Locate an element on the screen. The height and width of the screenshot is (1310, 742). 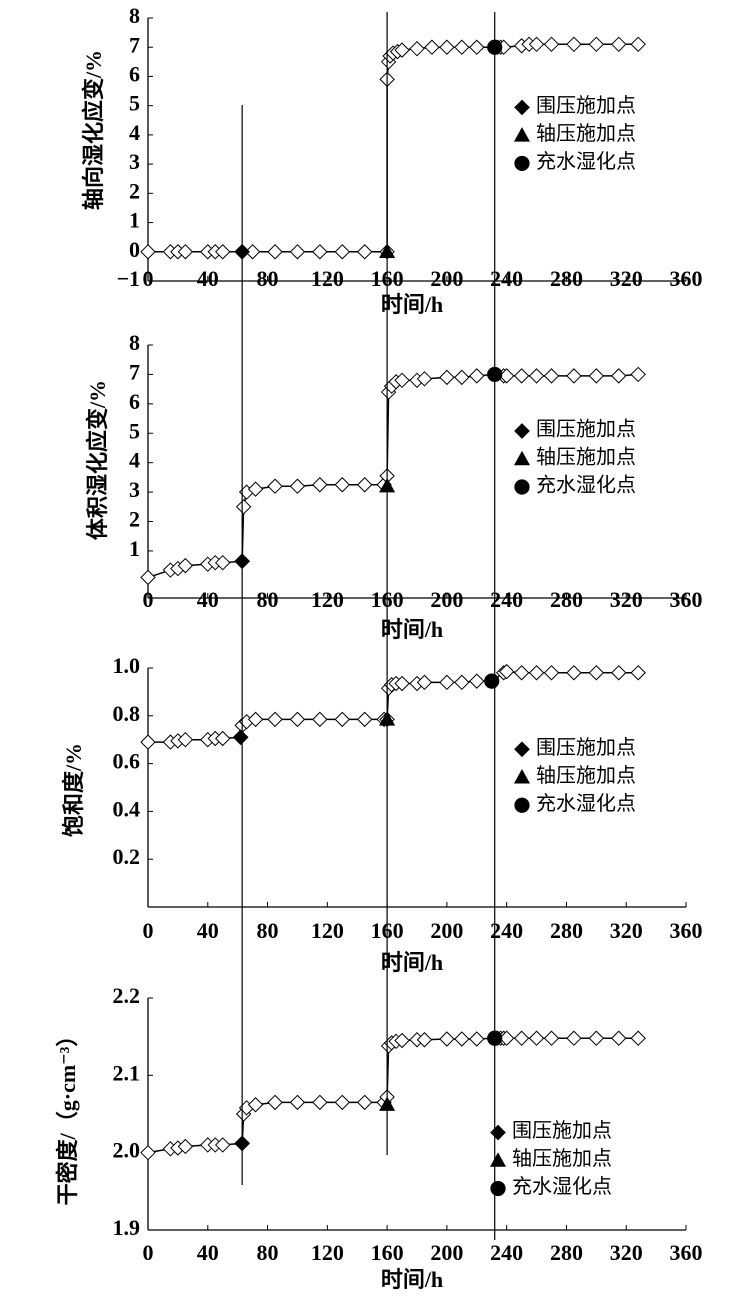
x-tick-label: 120 is located at coordinates (327, 1252).